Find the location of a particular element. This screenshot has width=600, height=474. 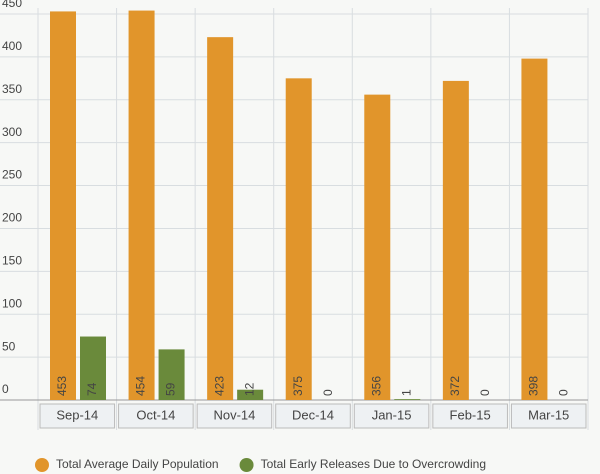

legend-label: Total Average Daily Population is located at coordinates (137, 464).